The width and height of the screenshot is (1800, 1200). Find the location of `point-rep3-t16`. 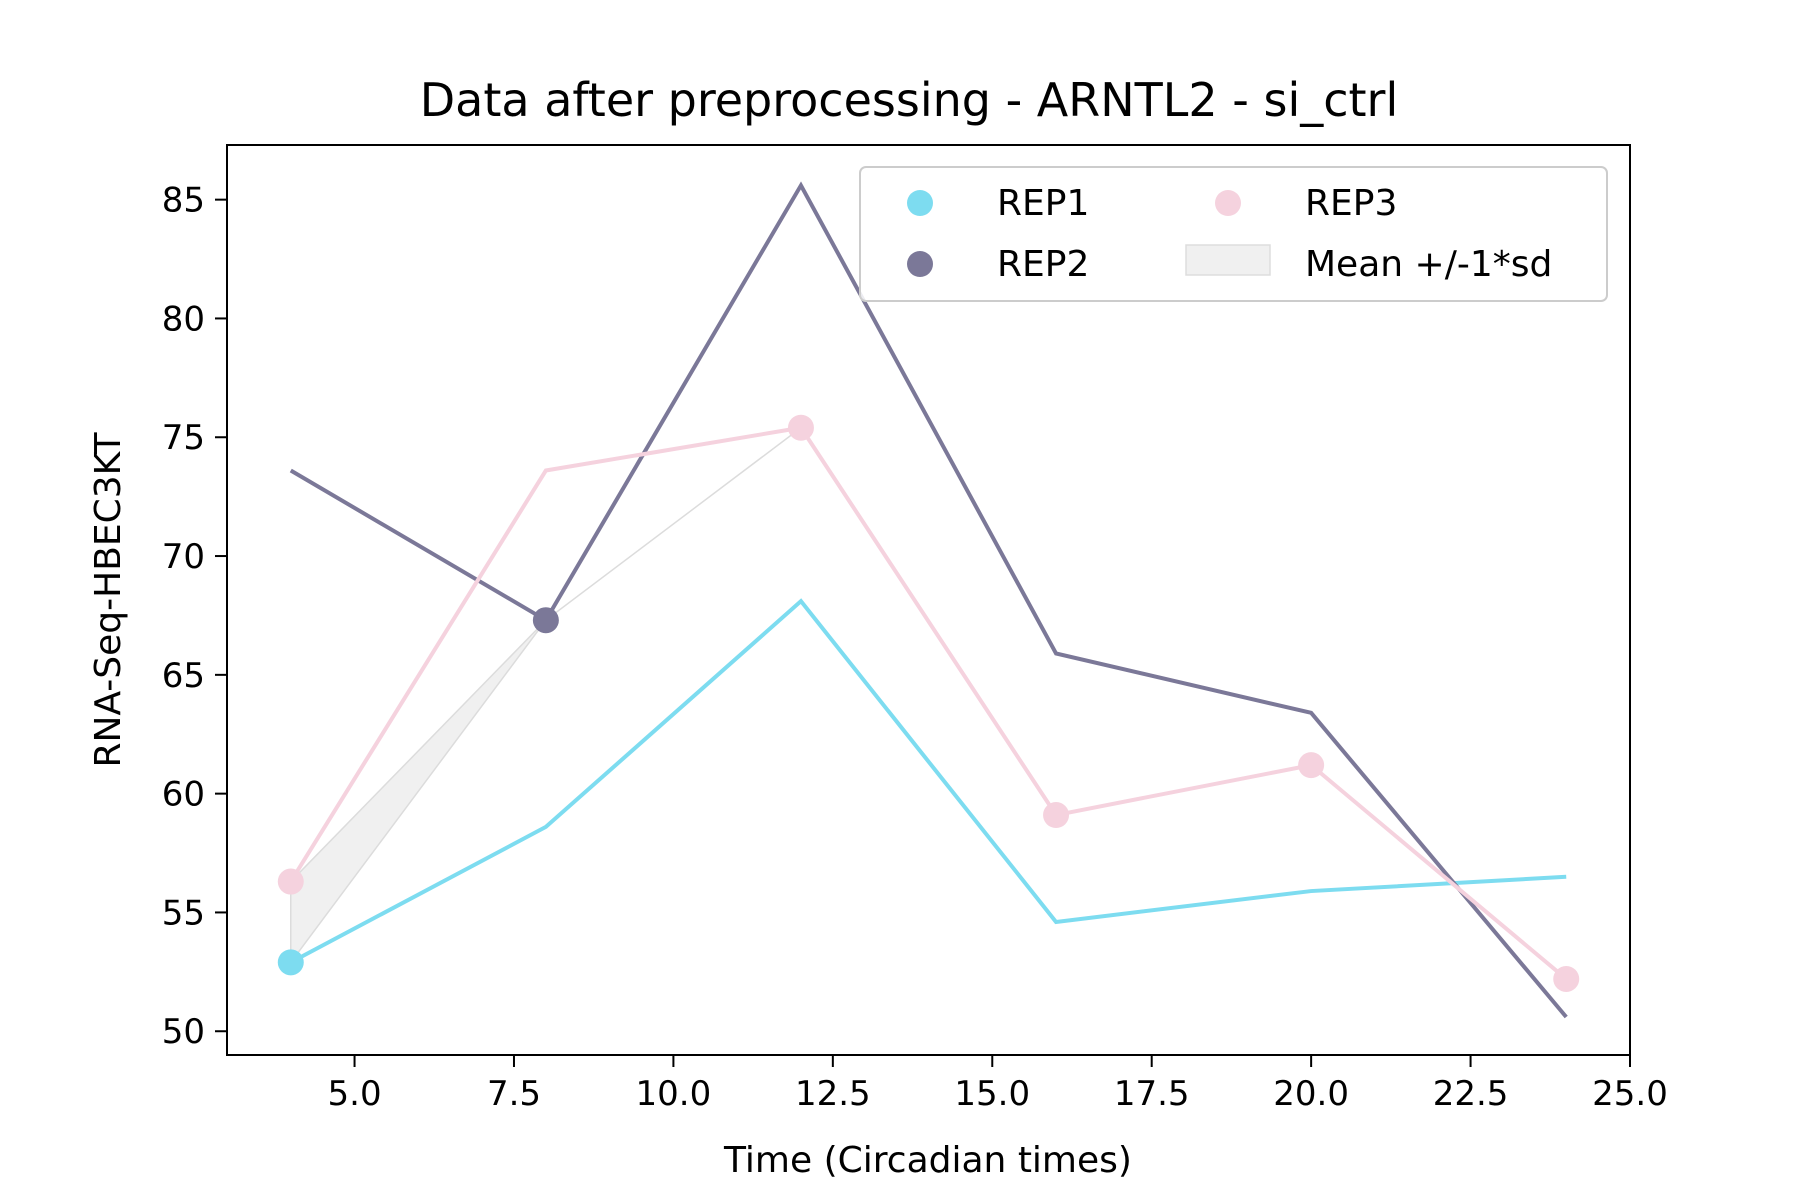

point-rep3-t16 is located at coordinates (1056, 815).